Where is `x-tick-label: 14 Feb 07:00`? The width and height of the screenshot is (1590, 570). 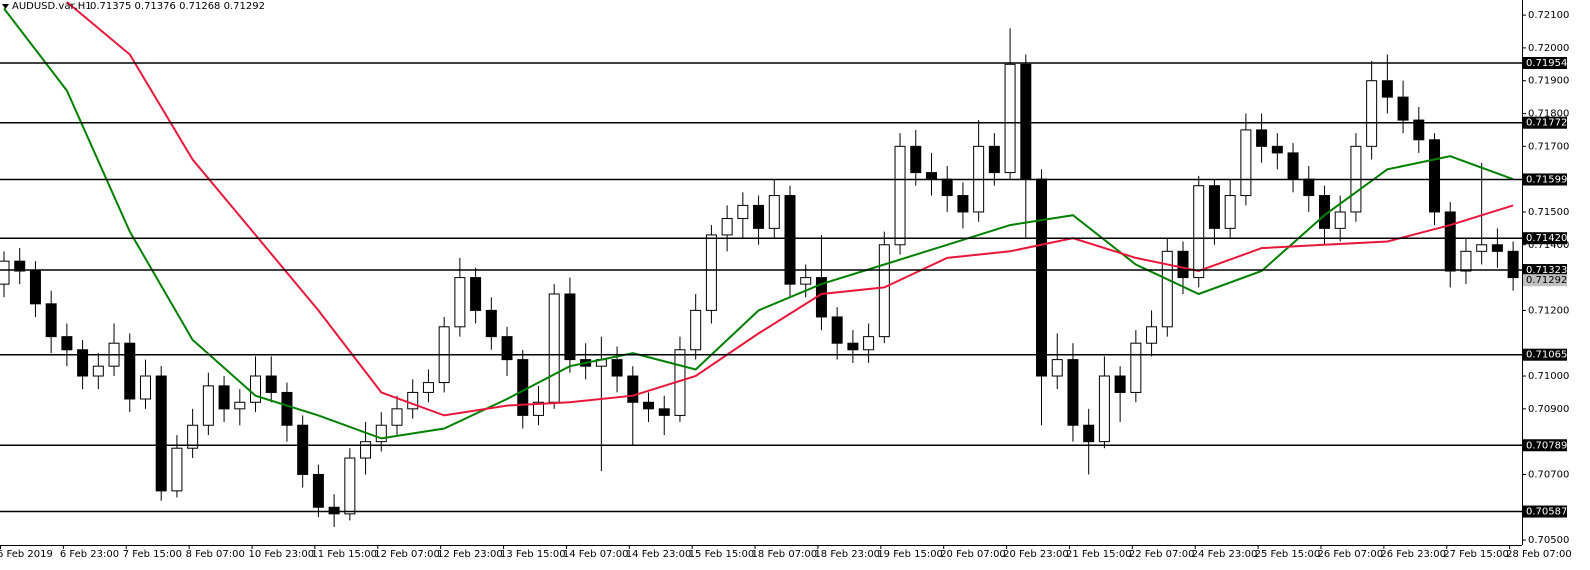
x-tick-label: 14 Feb 07:00 is located at coordinates (596, 554).